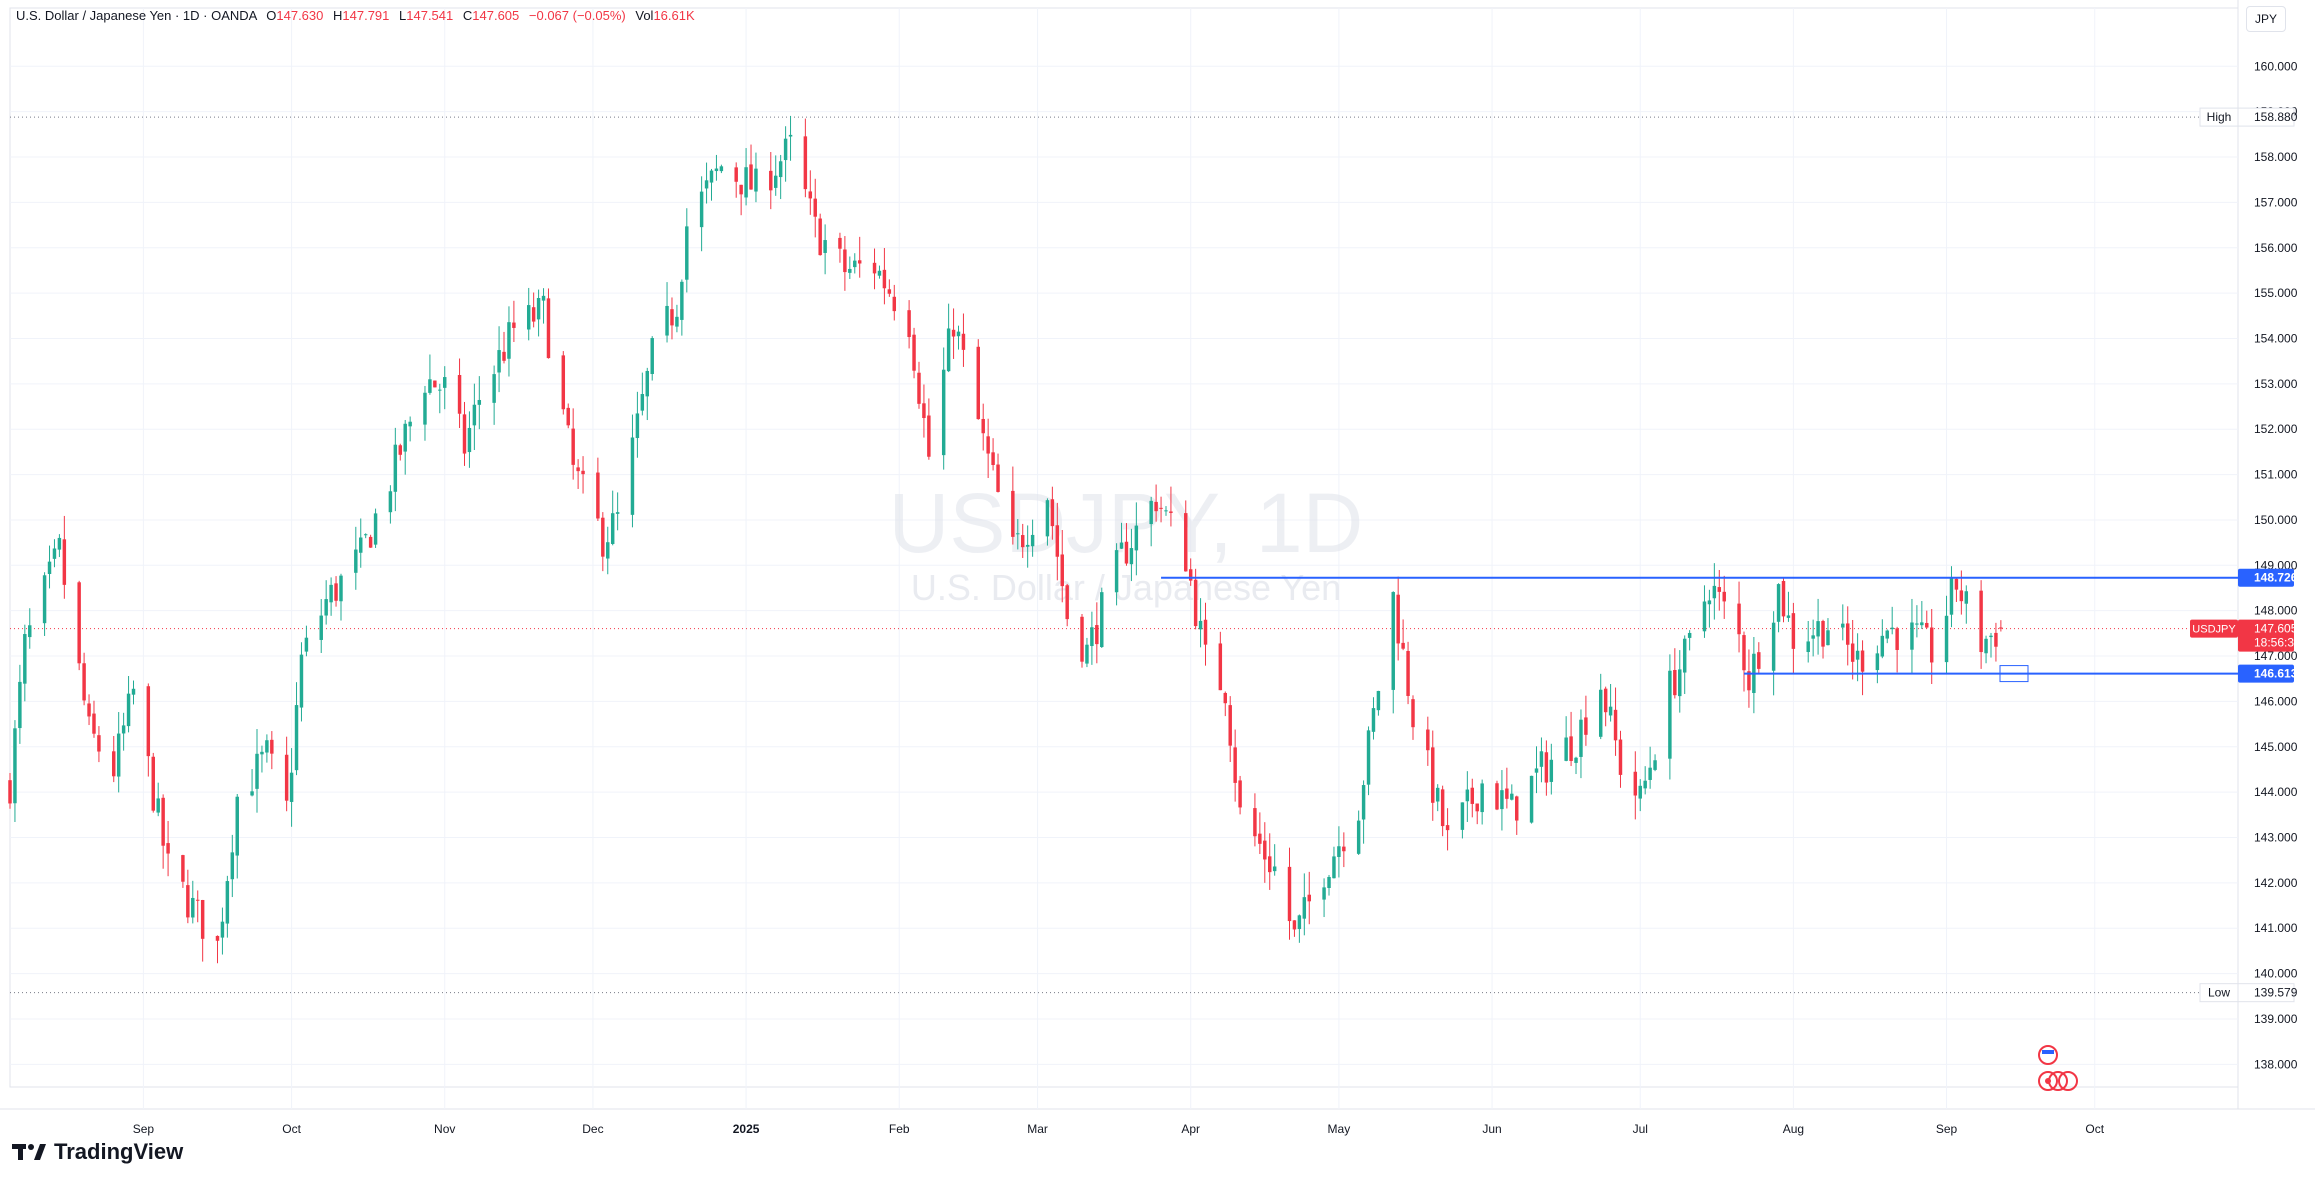 This screenshot has width=2315, height=1186. I want to click on low-value: 147.541, so click(430, 15).